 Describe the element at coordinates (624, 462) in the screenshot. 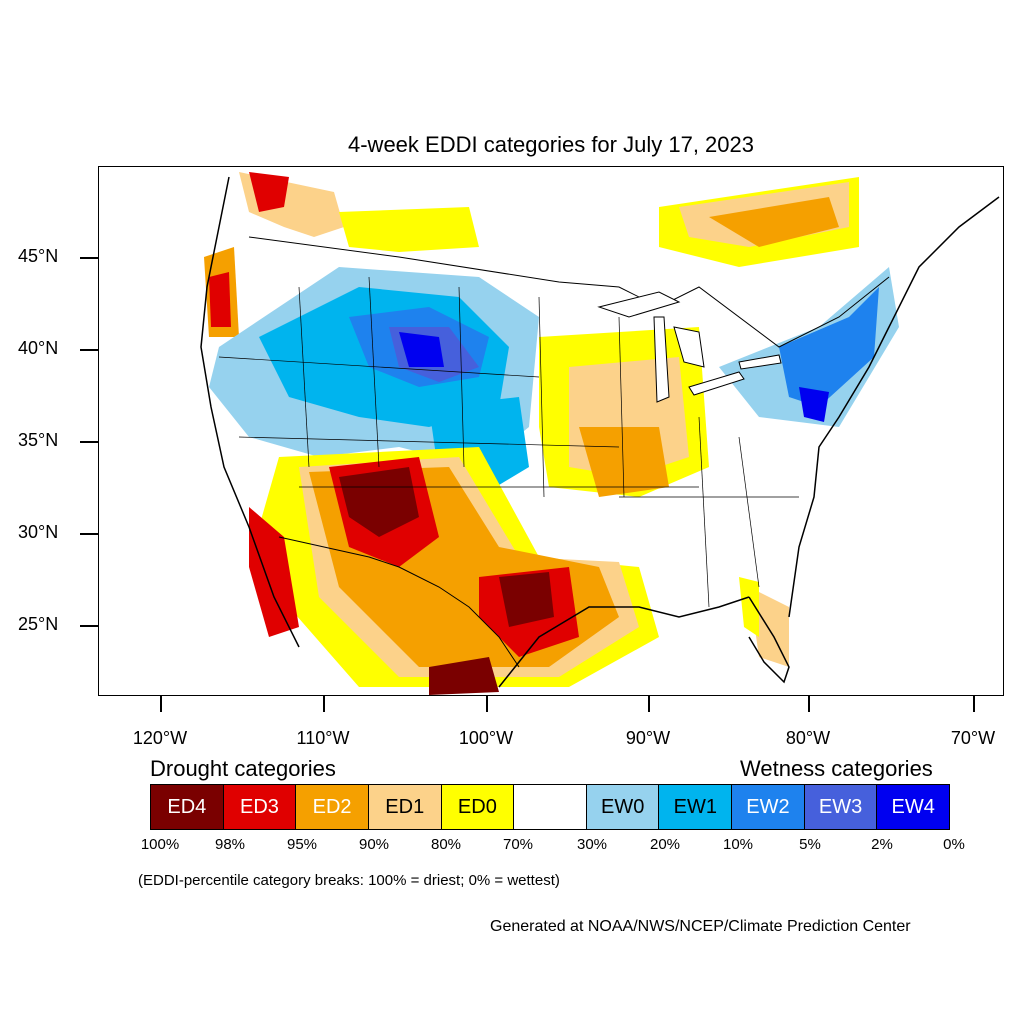

I see `region-midwest-ed2` at that location.